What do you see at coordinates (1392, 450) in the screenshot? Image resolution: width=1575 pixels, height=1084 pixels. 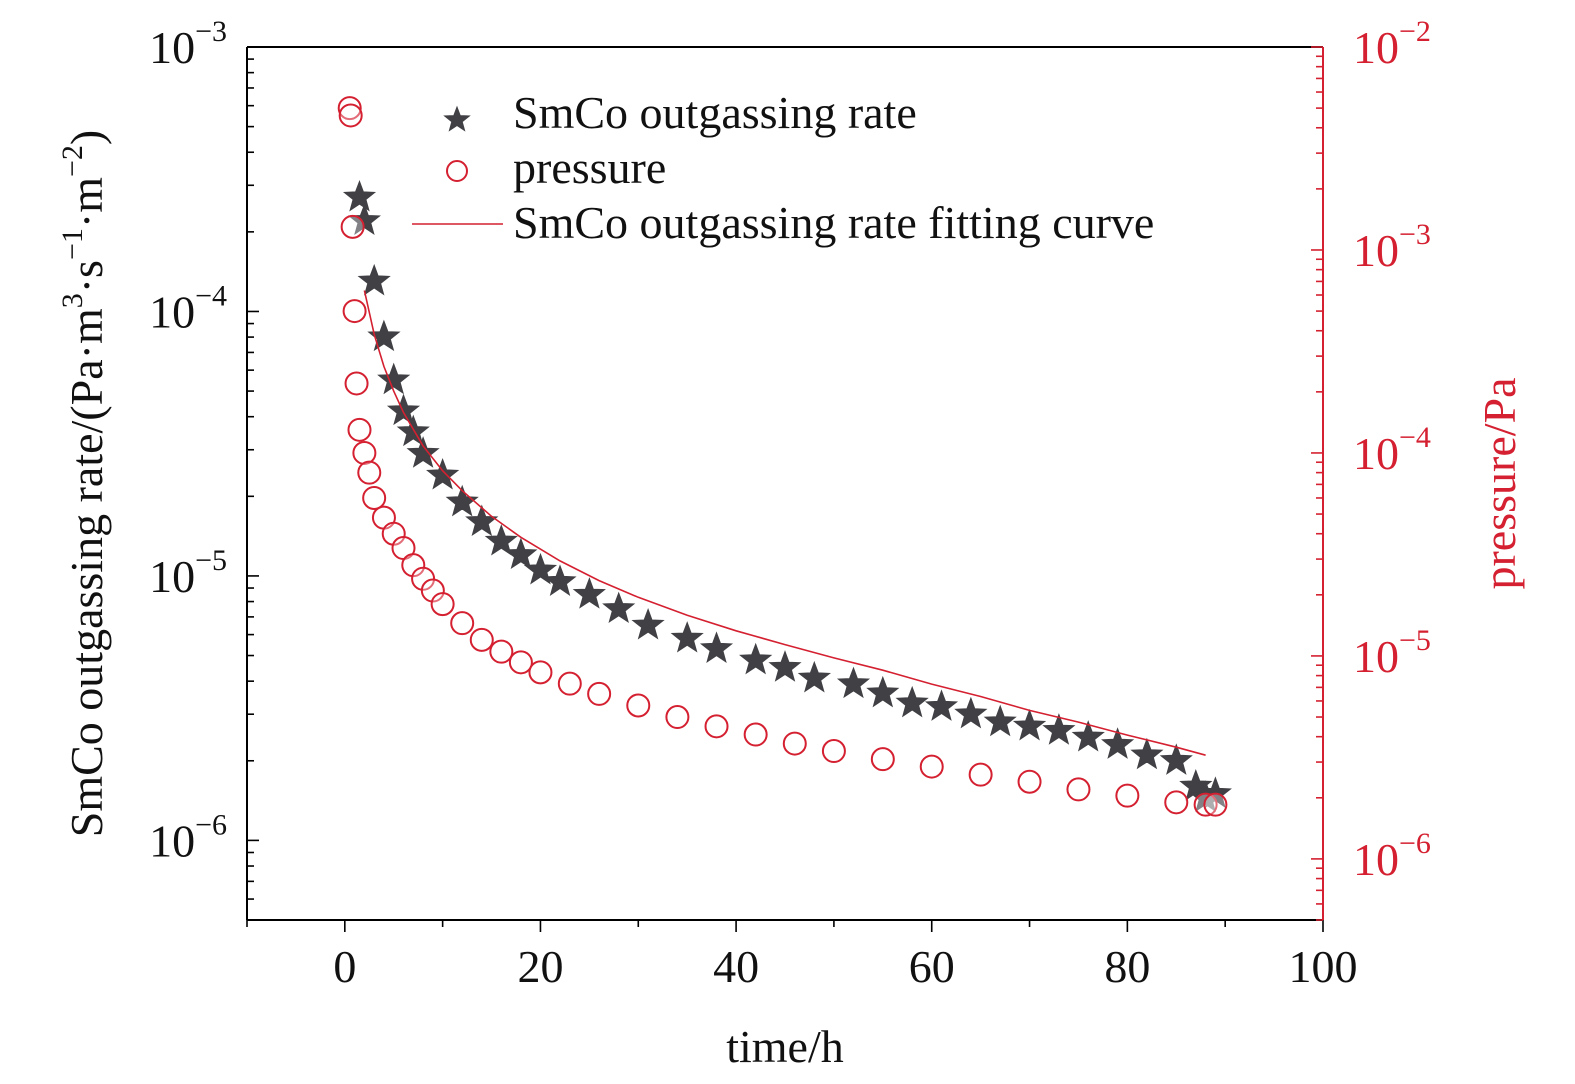 I see `y-right-tick-label: 10⁻⁴` at bounding box center [1392, 450].